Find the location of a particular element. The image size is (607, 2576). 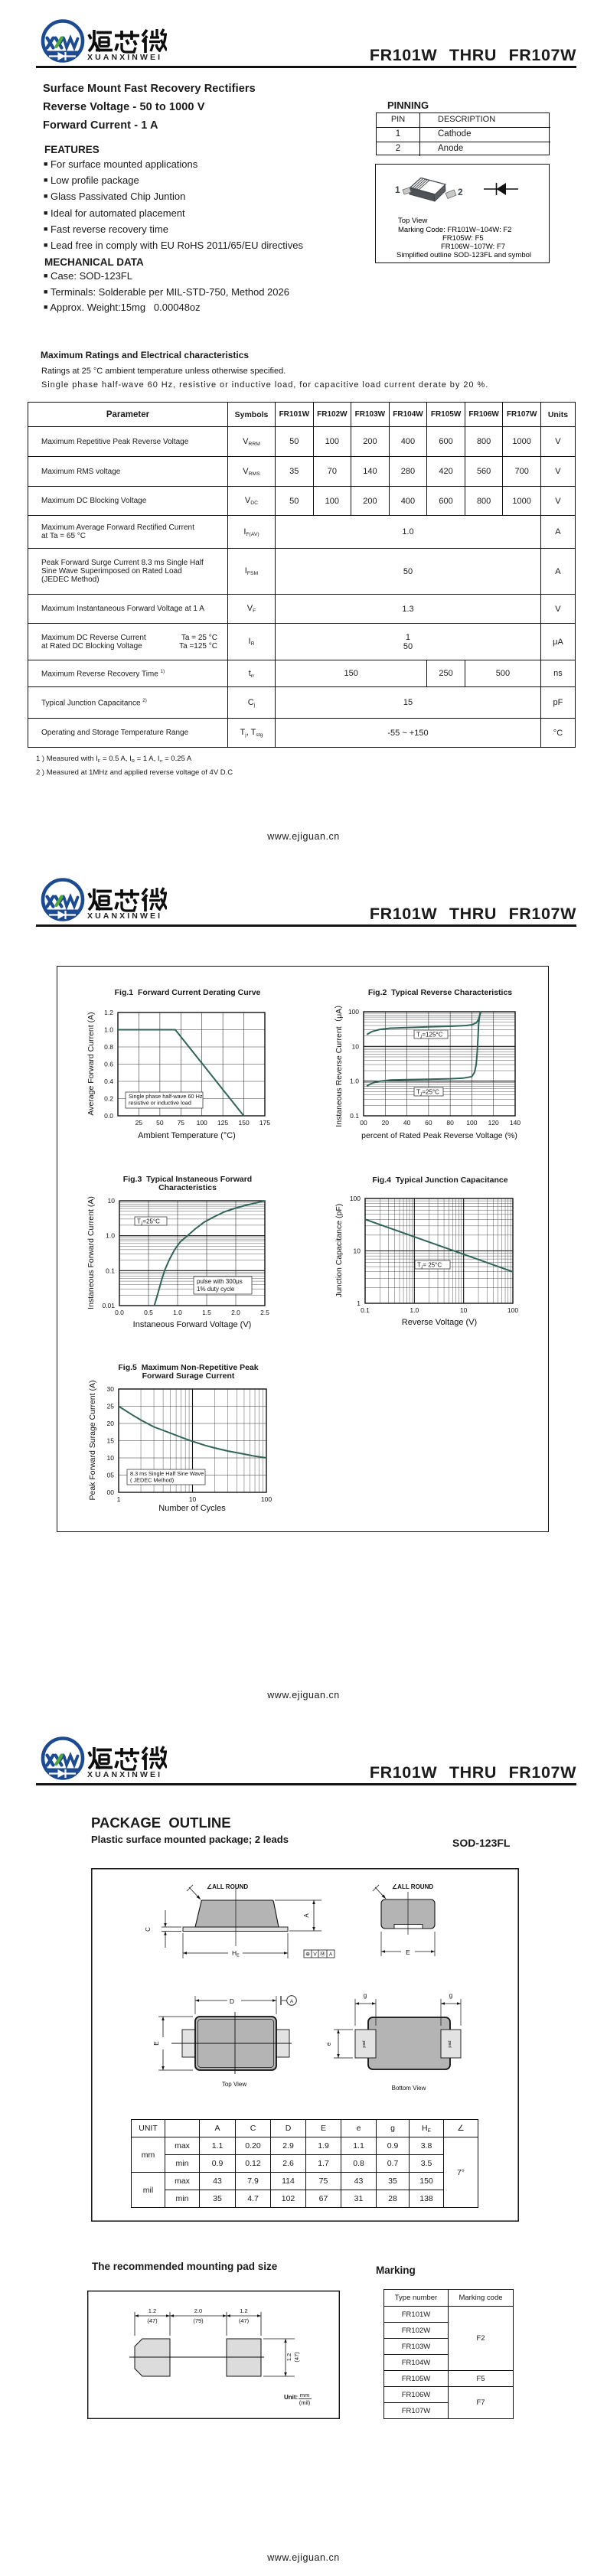

svg-text: Marking Code: FR101W~104W: F2 is located at coordinates (455, 230).